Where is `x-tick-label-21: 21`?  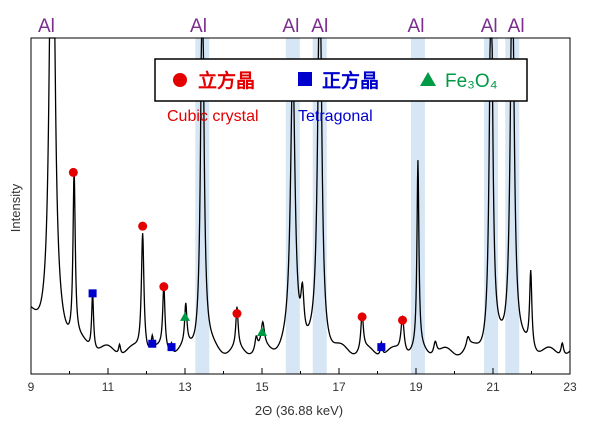
x-tick-label-21: 21 is located at coordinates (493, 387).